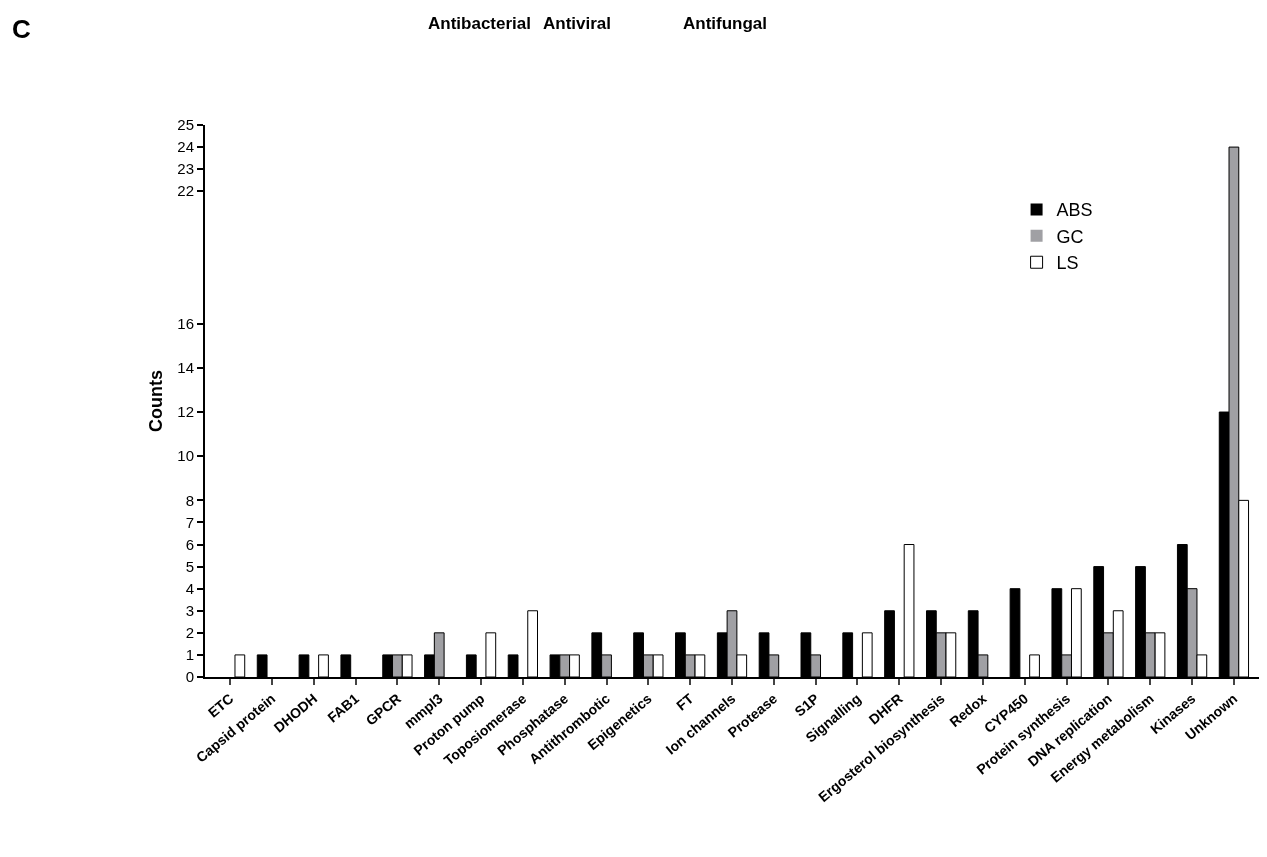 Image resolution: width=1267 pixels, height=857 pixels. Describe the element at coordinates (156, 401) in the screenshot. I see `y-axis-title: Counts` at that location.